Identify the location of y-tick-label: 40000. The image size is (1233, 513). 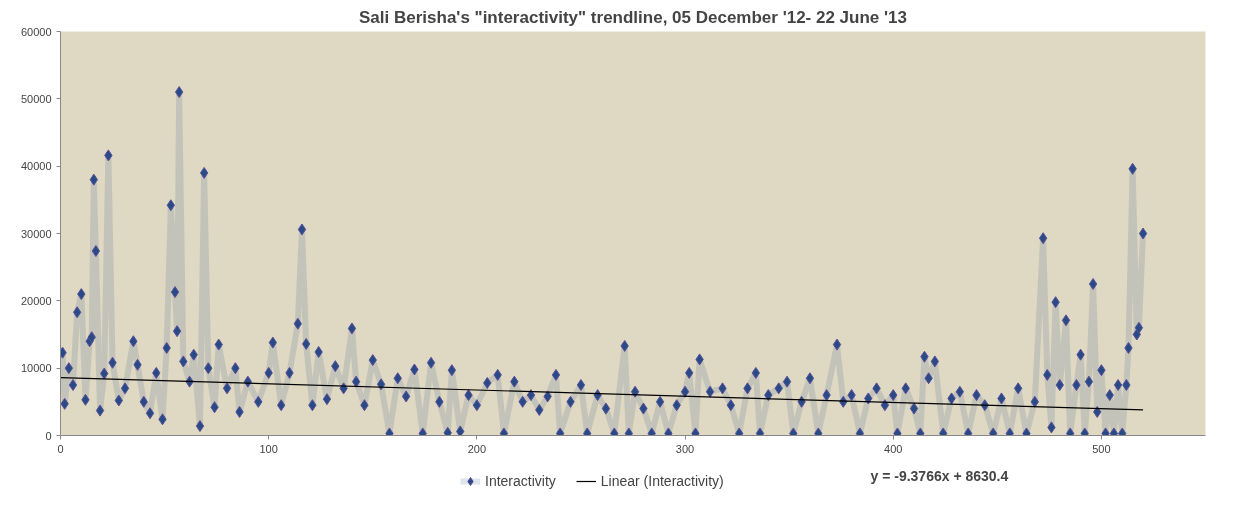
(36, 166).